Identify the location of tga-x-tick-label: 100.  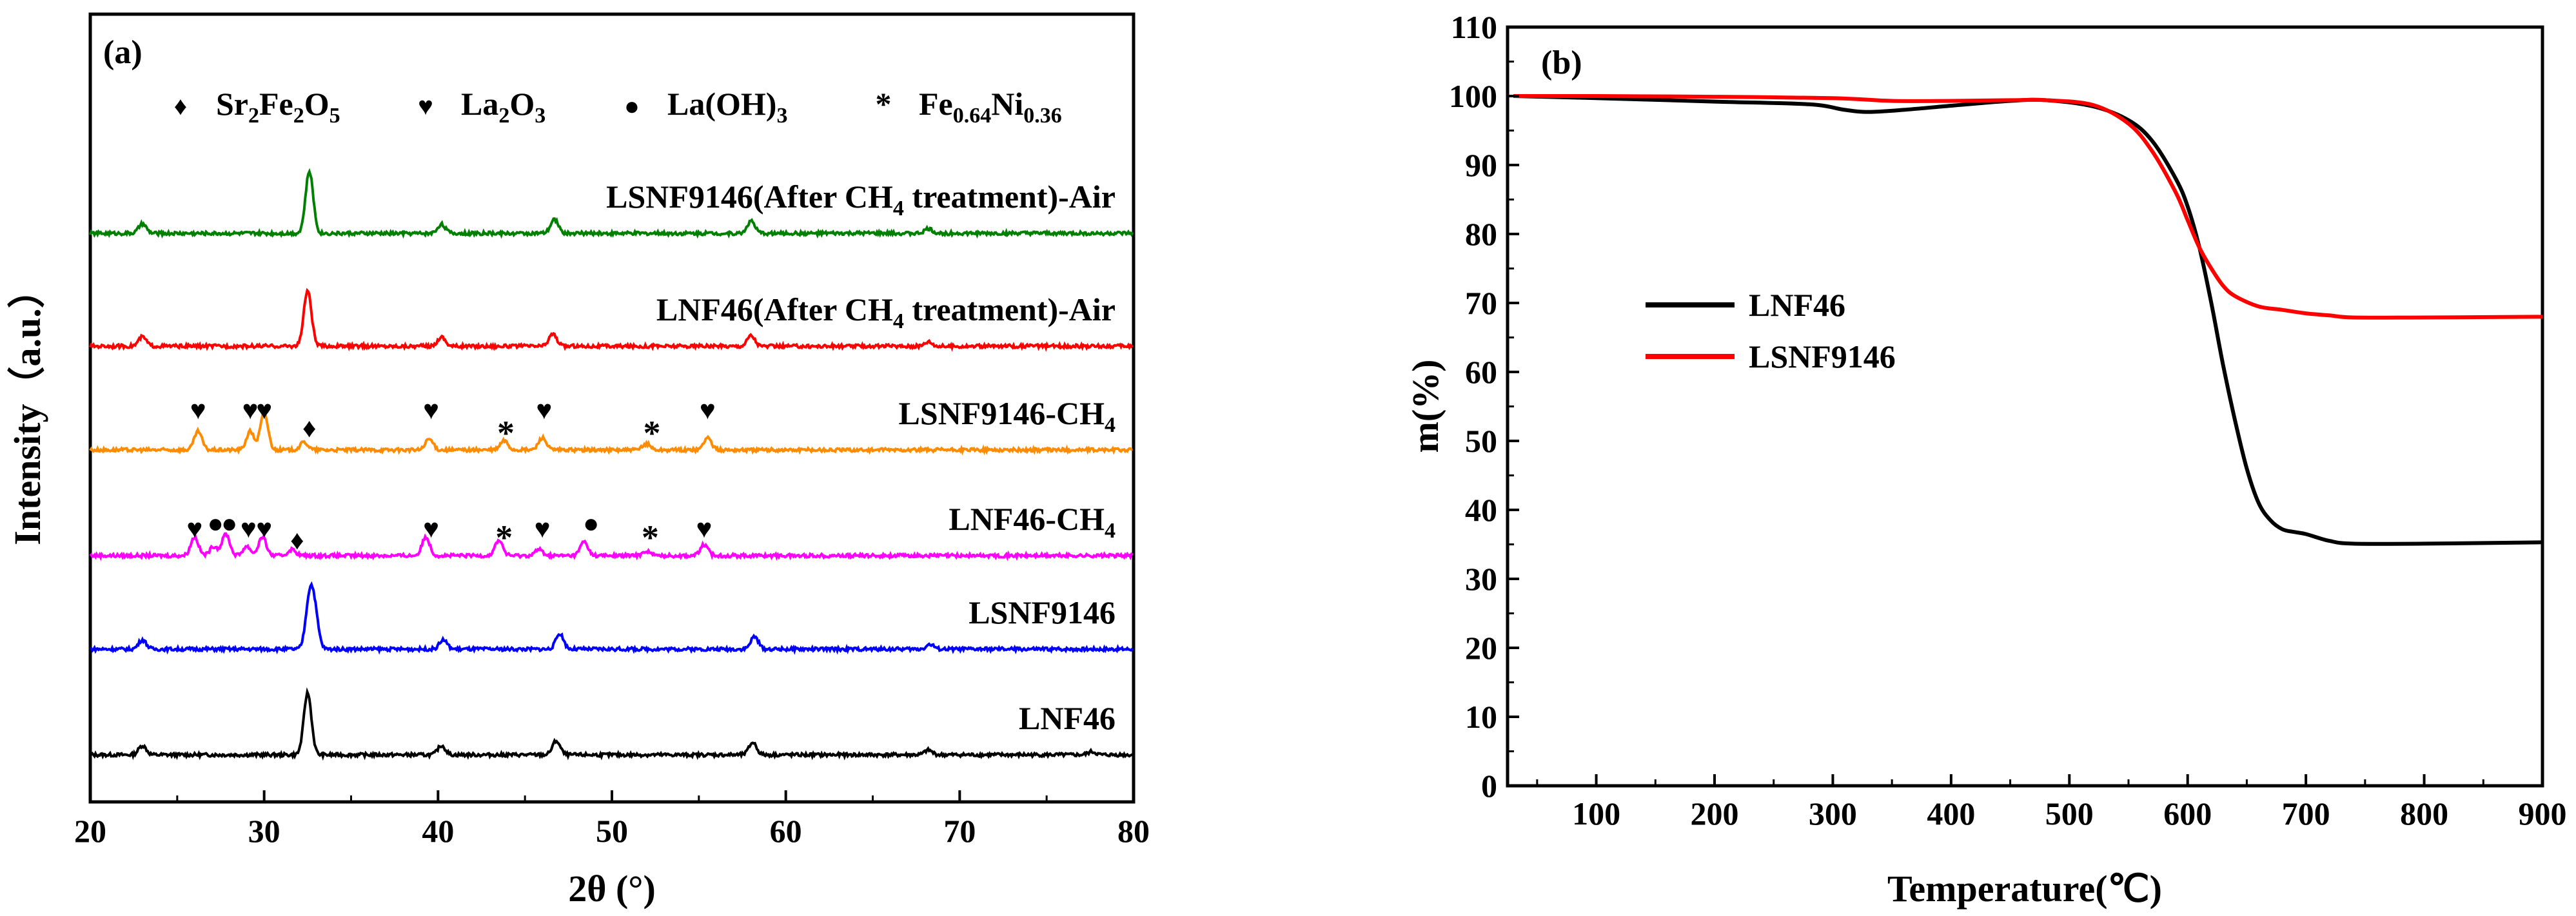
(1596, 813).